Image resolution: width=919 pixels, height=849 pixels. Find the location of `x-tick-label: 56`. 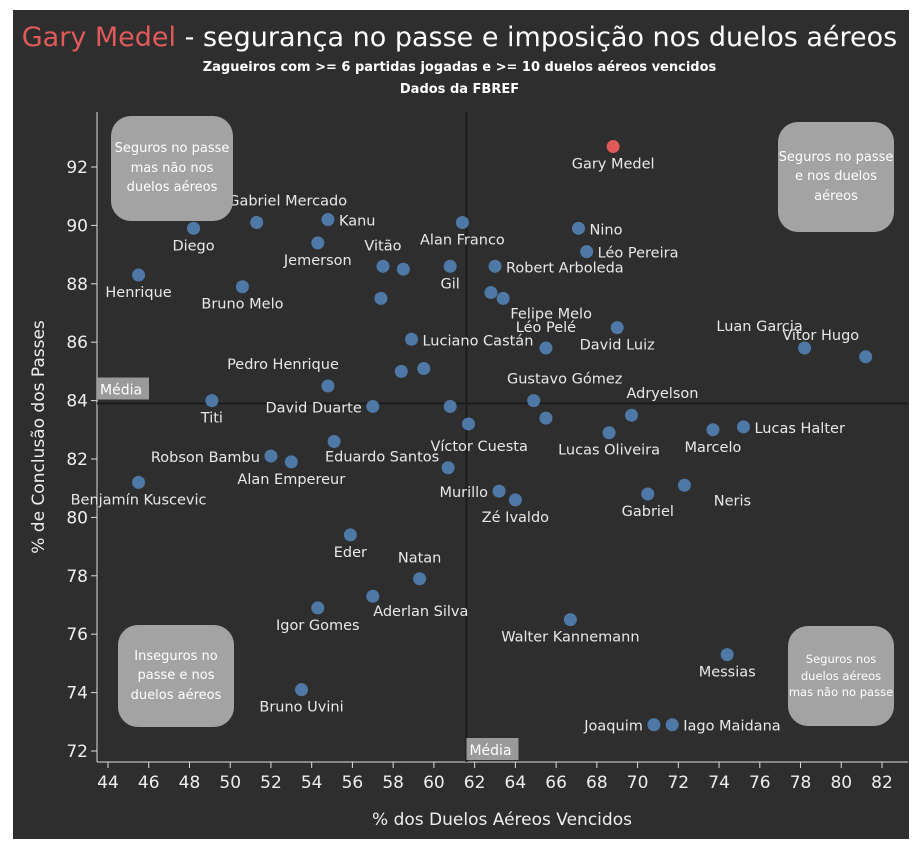

x-tick-label: 56 is located at coordinates (353, 783).